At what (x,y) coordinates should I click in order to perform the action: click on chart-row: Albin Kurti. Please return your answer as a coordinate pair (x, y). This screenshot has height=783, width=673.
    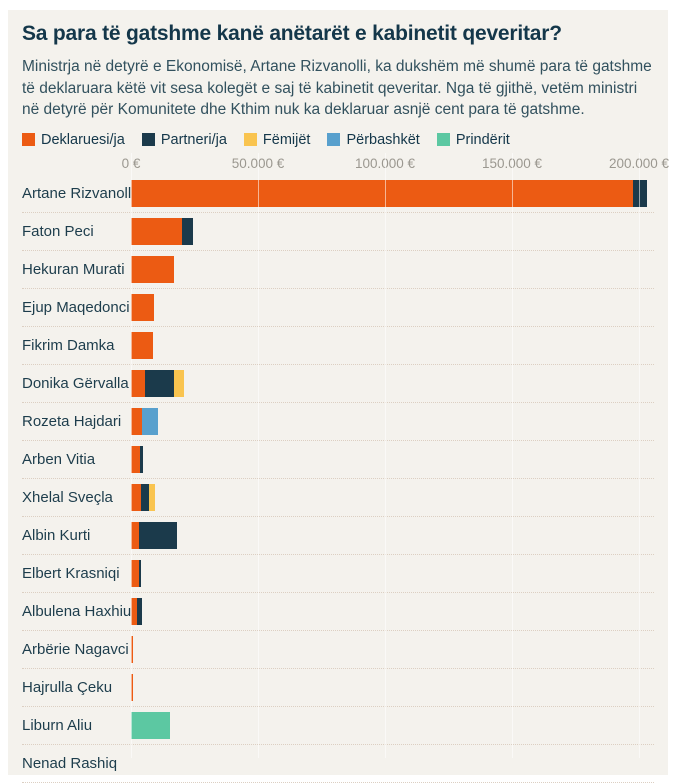
    Looking at the image, I should click on (338, 536).